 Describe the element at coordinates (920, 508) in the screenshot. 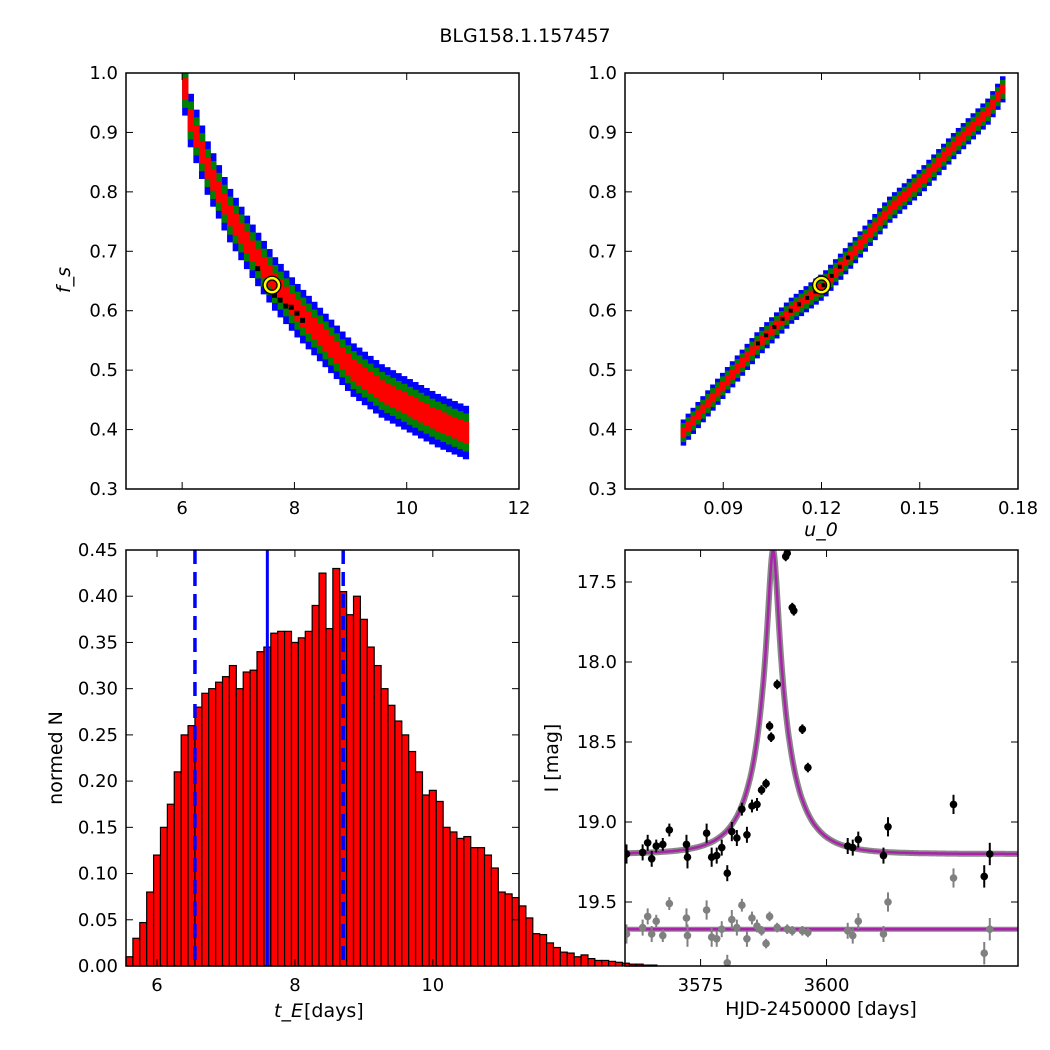

I see `x-tick-label: 0.15` at that location.